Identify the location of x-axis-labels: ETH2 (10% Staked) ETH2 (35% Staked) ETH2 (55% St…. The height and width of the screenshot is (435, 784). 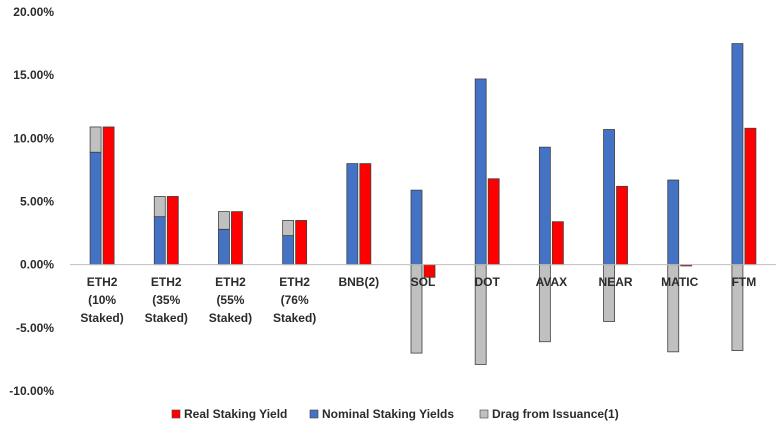
(418, 300).